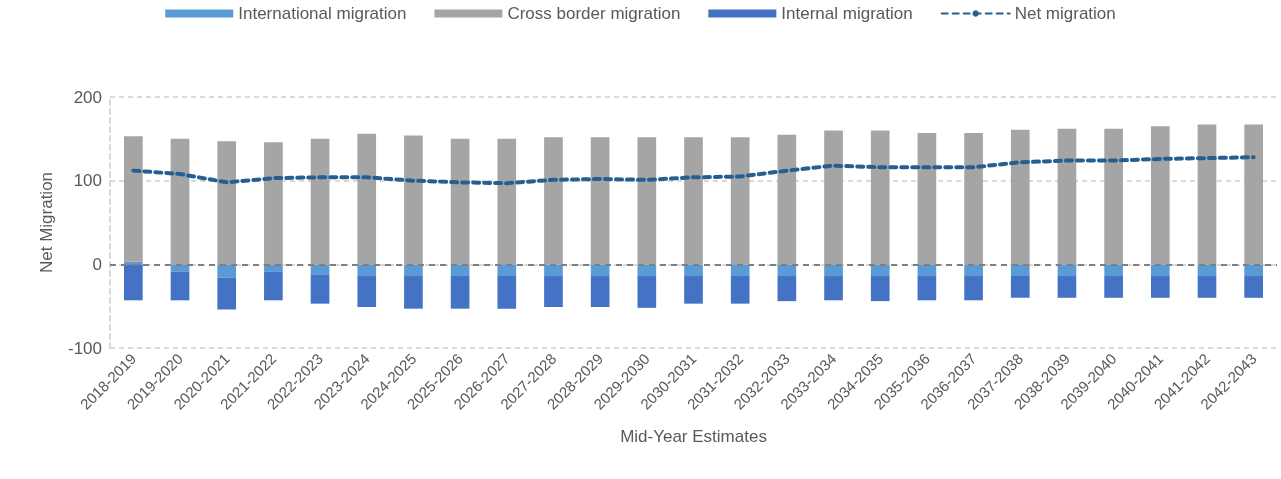 This screenshot has width=1281, height=479. Describe the element at coordinates (97, 264) in the screenshot. I see `y-tick-label: 0` at that location.